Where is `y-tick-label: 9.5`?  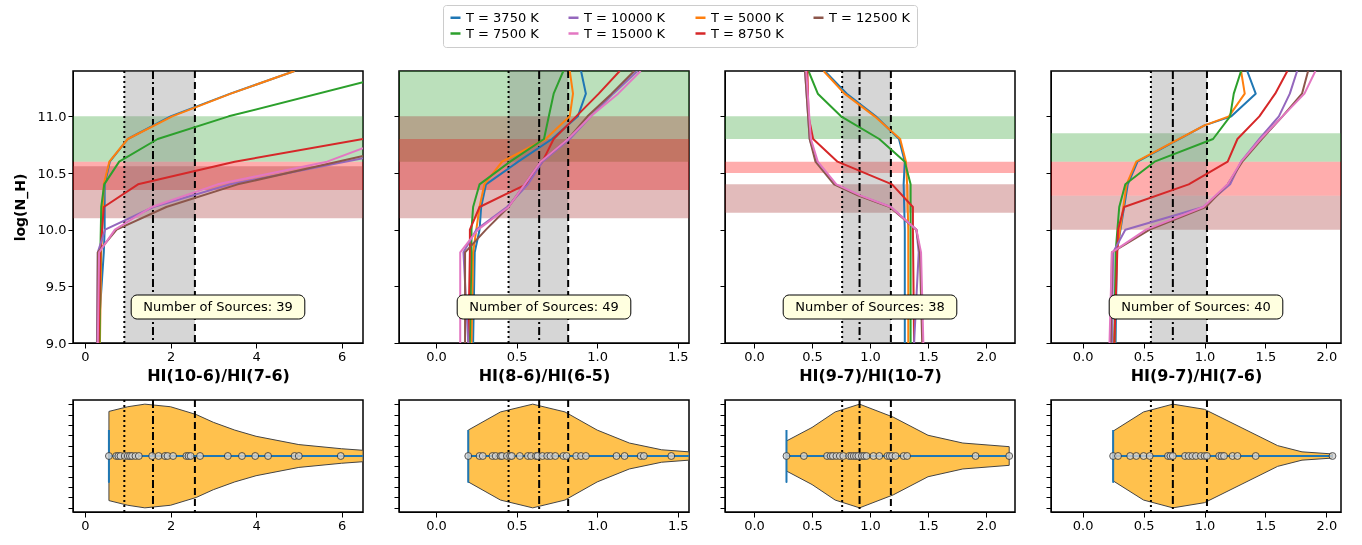 y-tick-label: 9.5 is located at coordinates (56, 286).